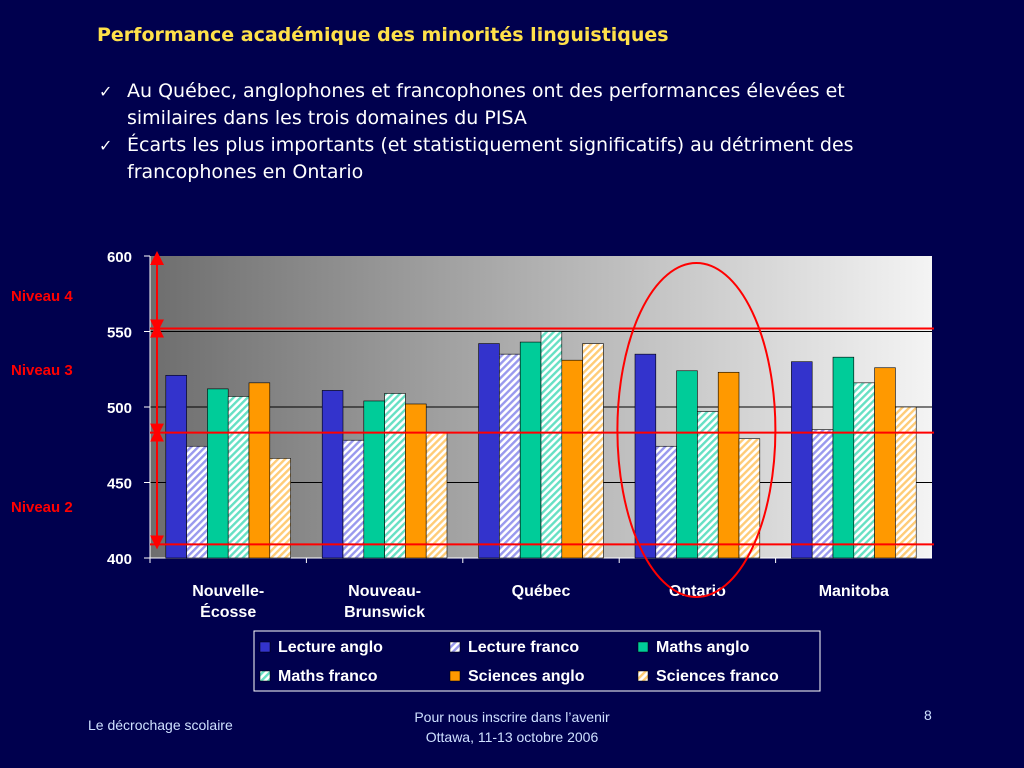 The image size is (1024, 768). Describe the element at coordinates (928, 715) in the screenshot. I see `page-number: 8` at that location.